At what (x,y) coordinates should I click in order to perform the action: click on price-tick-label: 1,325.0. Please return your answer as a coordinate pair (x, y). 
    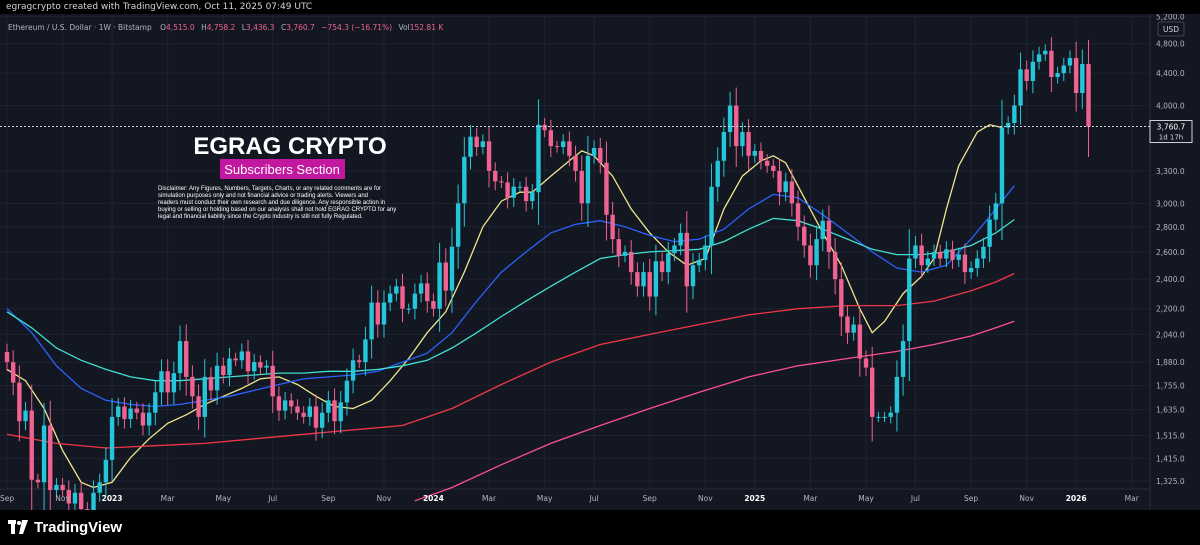
    Looking at the image, I should click on (1170, 481).